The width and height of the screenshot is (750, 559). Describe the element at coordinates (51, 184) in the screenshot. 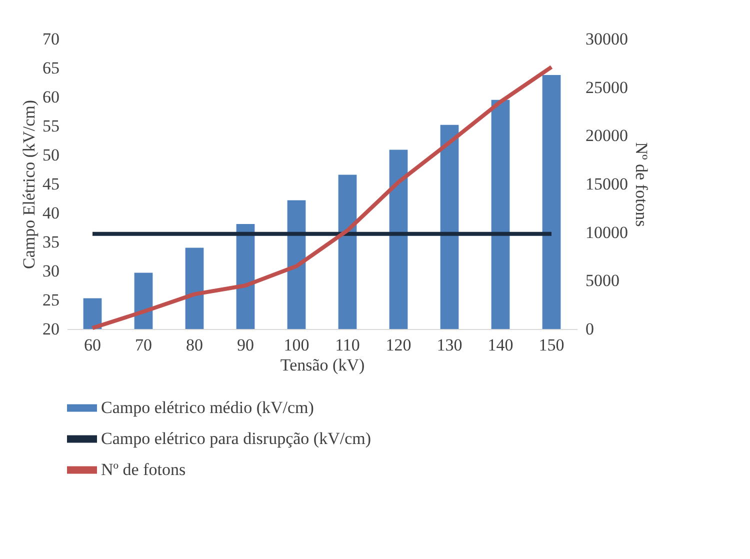

I see `y-tick-label: 45` at that location.